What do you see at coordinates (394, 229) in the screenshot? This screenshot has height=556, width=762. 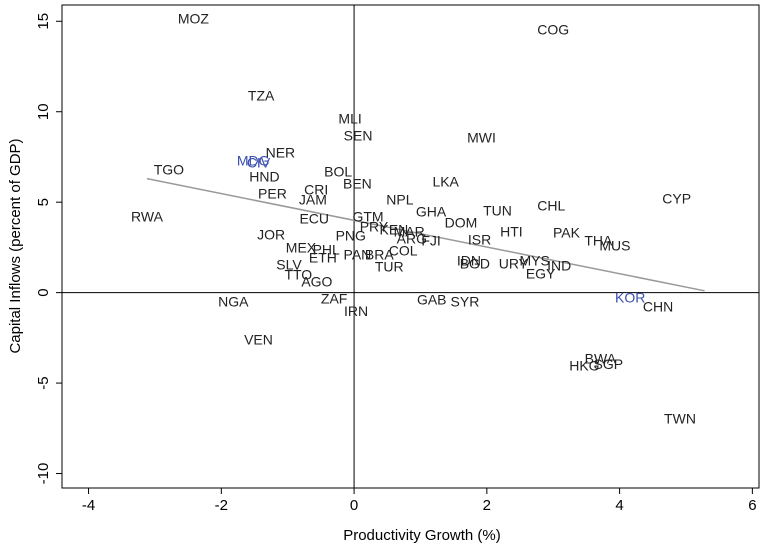 I see `point-label: KEN` at bounding box center [394, 229].